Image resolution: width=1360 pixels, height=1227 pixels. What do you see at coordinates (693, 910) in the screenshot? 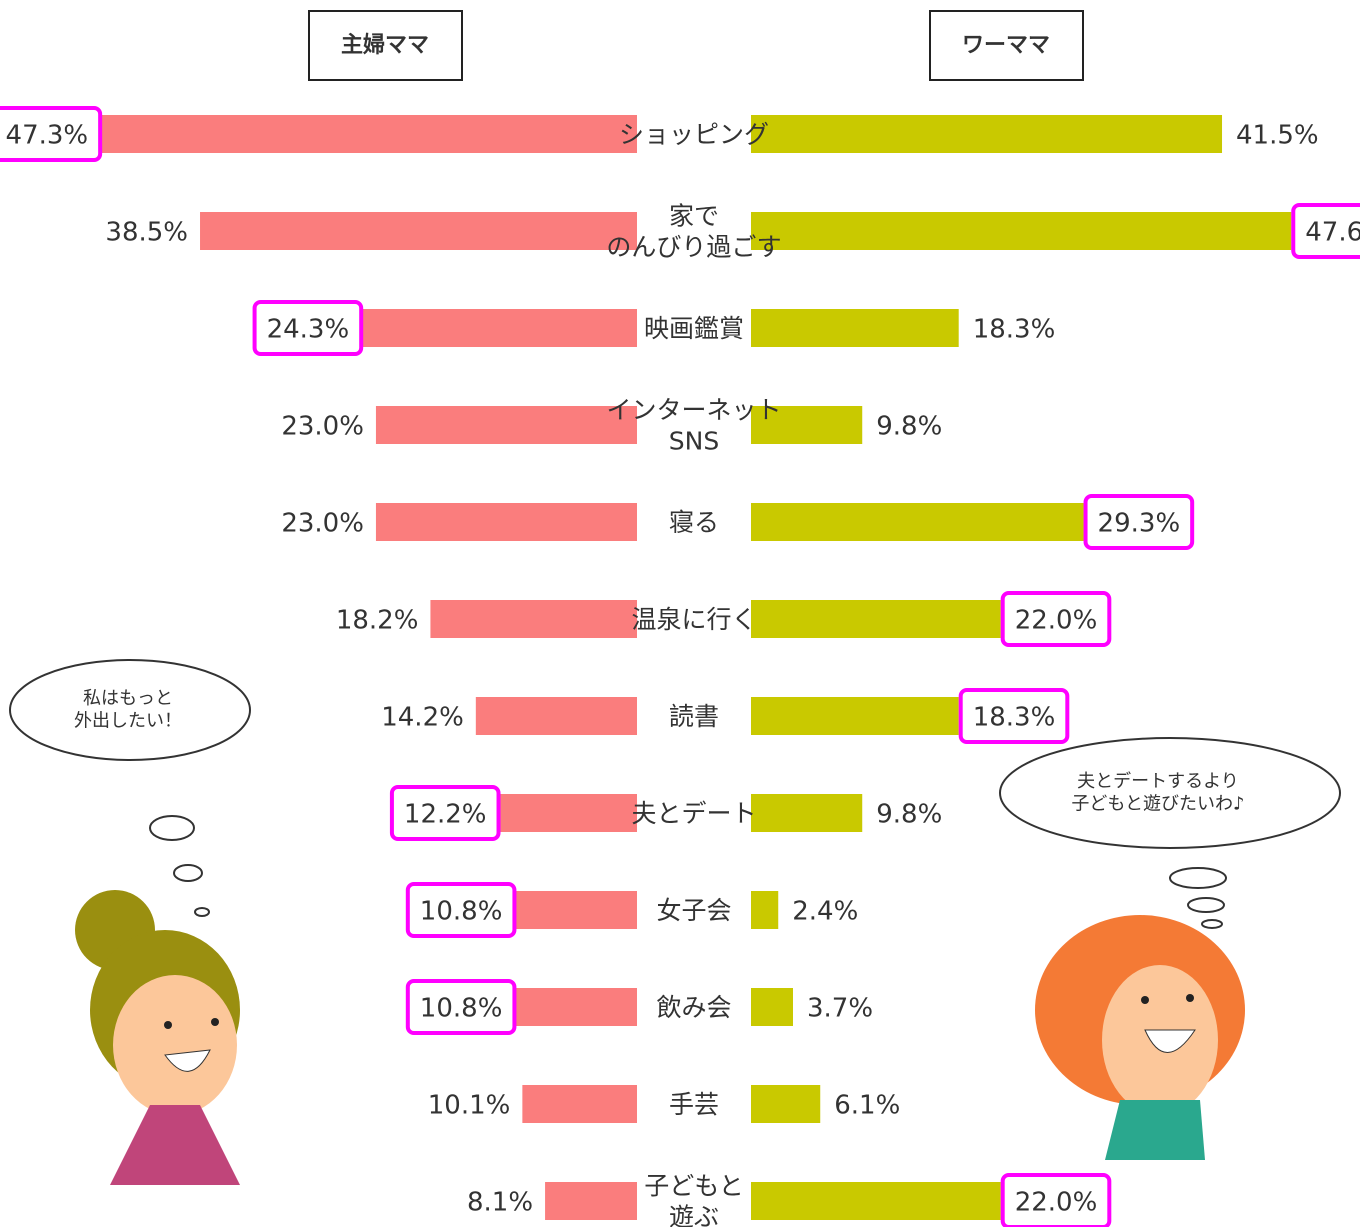
I see `category-label: 女子会` at bounding box center [693, 910].